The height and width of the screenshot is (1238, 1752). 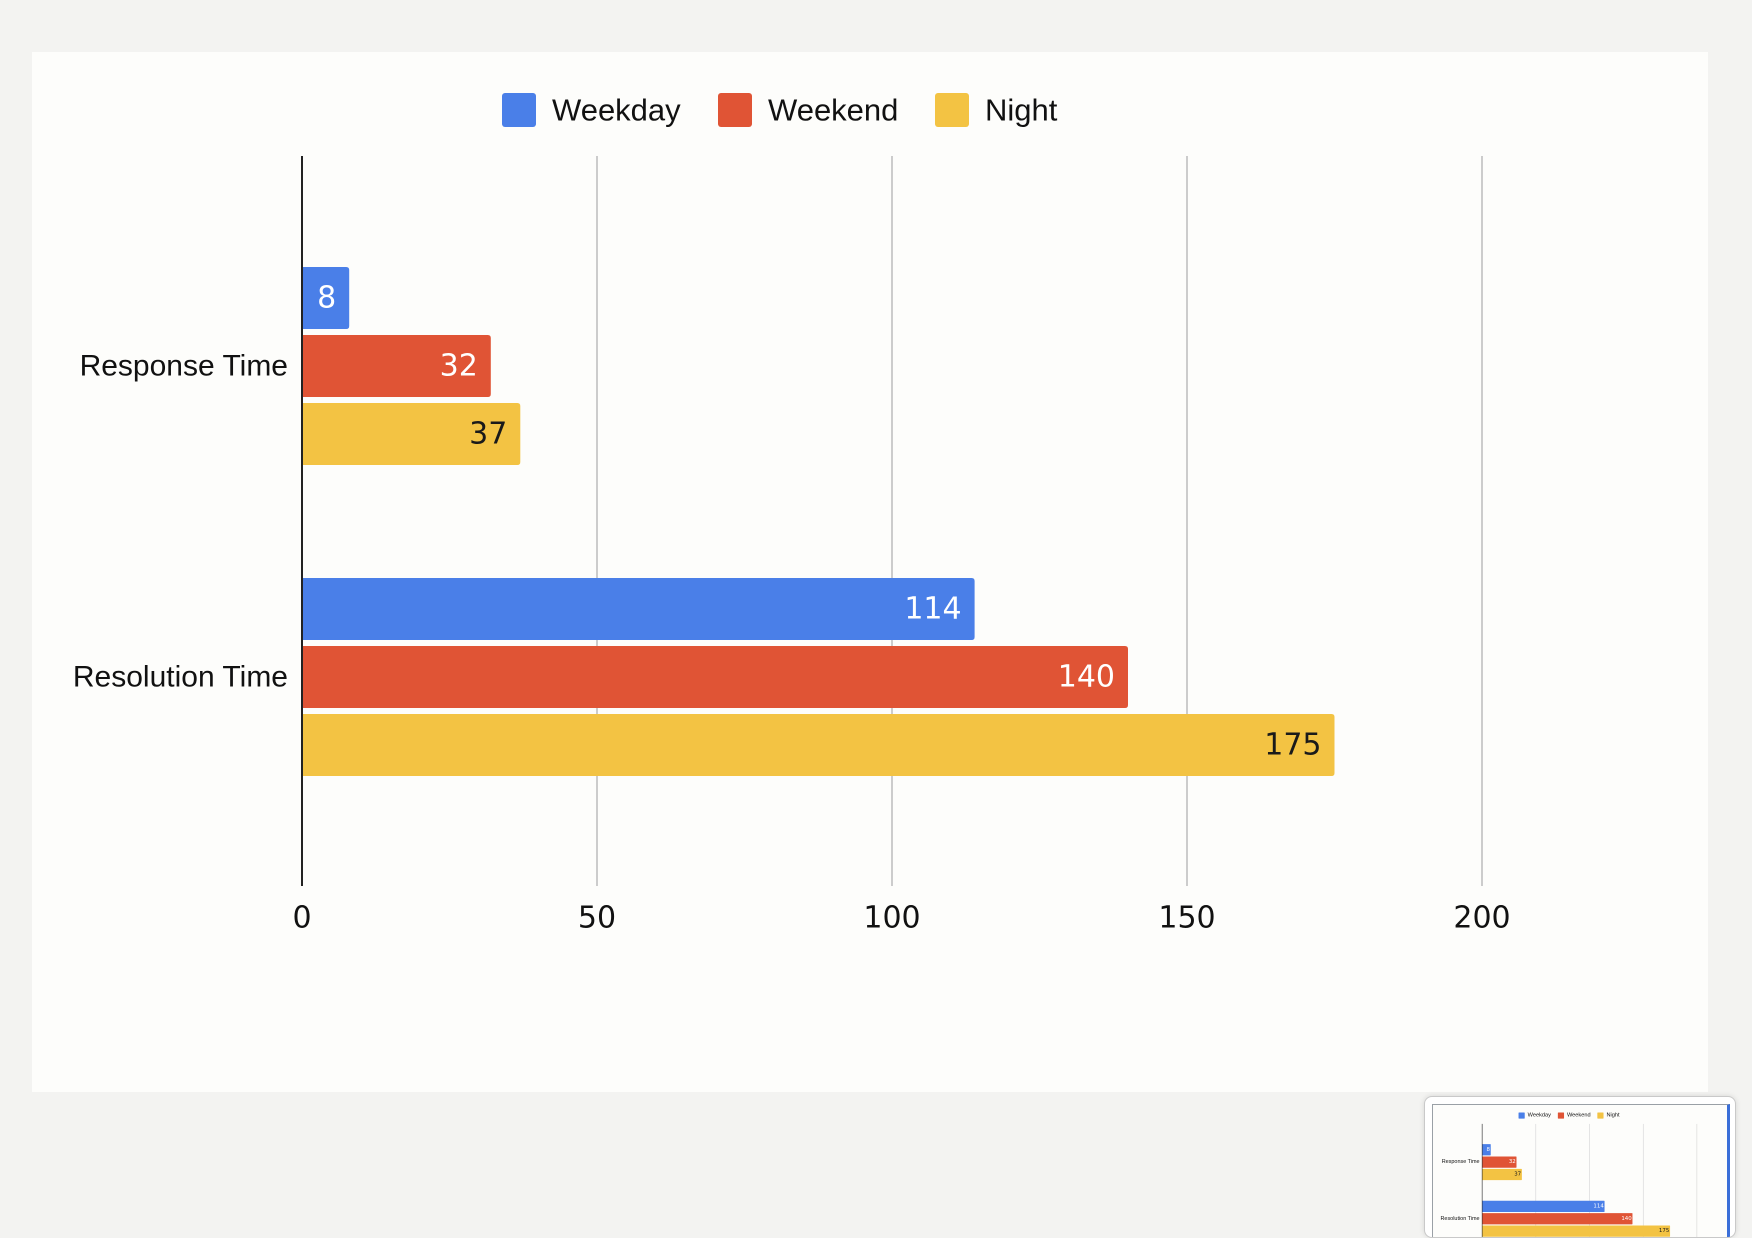 I want to click on x-tick-label: 50, so click(x=597, y=918).